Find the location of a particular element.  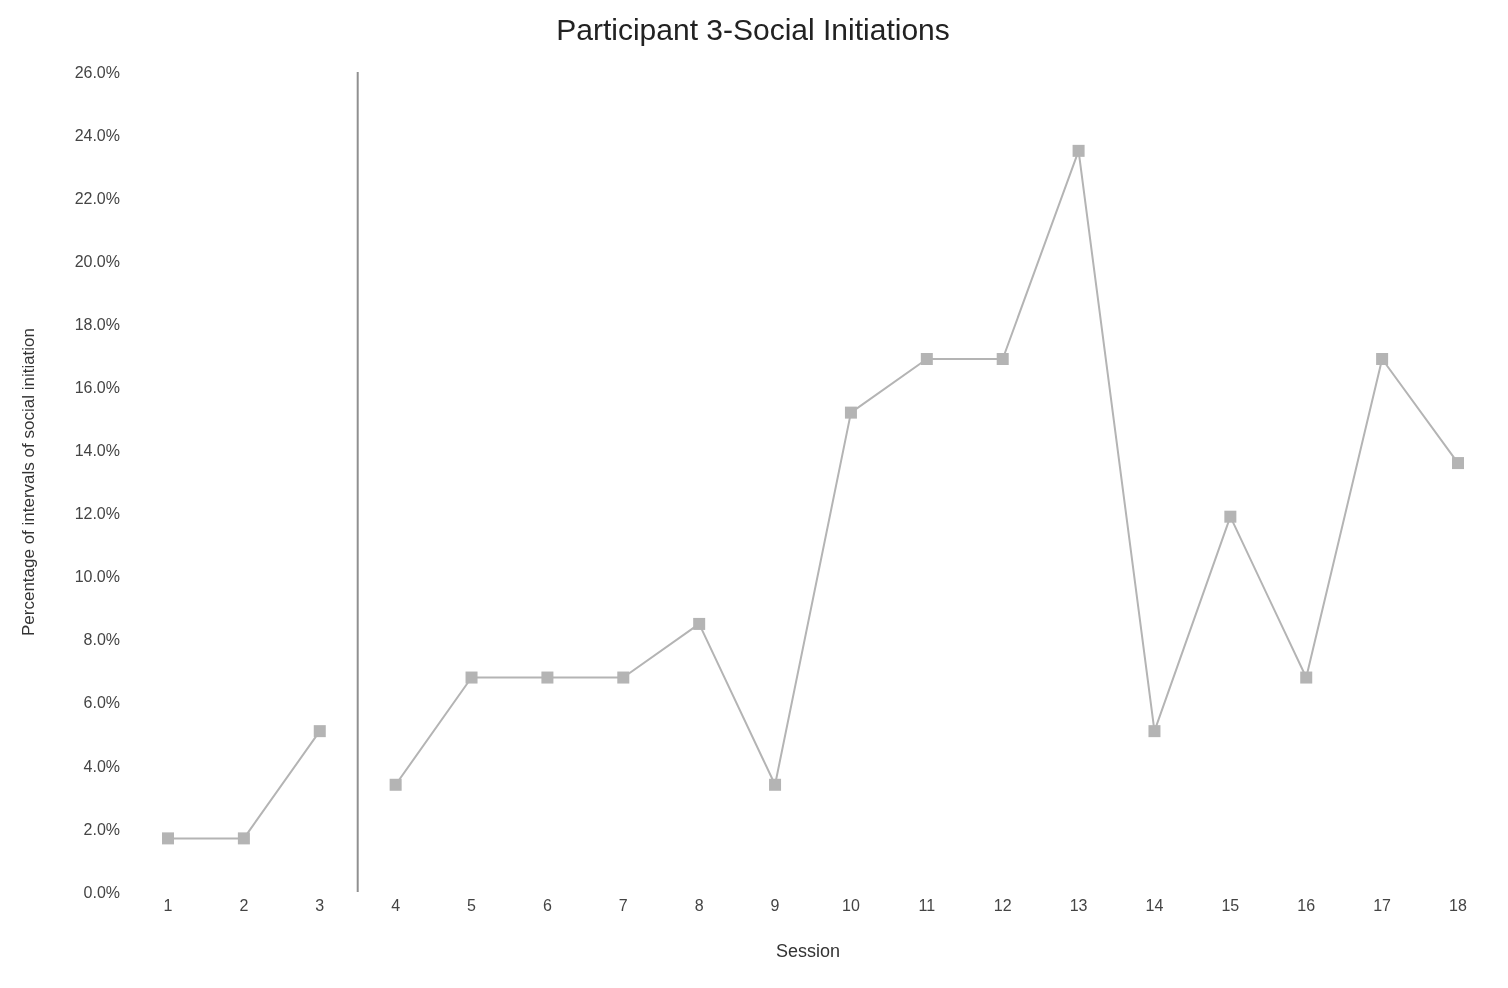

y-tick-label: 26.0% is located at coordinates (97, 72).